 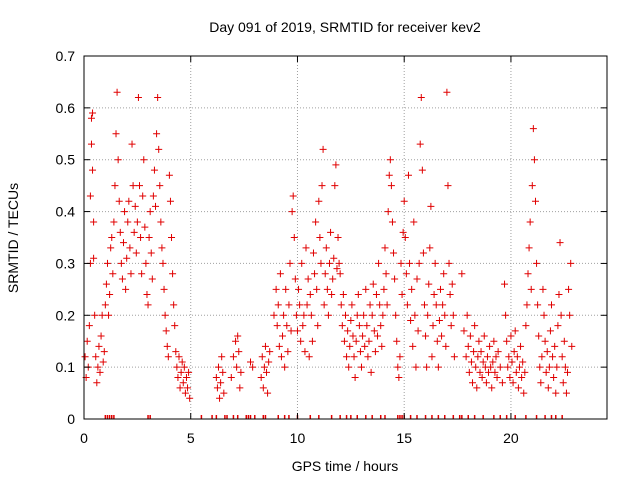 What do you see at coordinates (13, 238) in the screenshot?
I see `y-axis-label: SRMTID / TECUs` at bounding box center [13, 238].